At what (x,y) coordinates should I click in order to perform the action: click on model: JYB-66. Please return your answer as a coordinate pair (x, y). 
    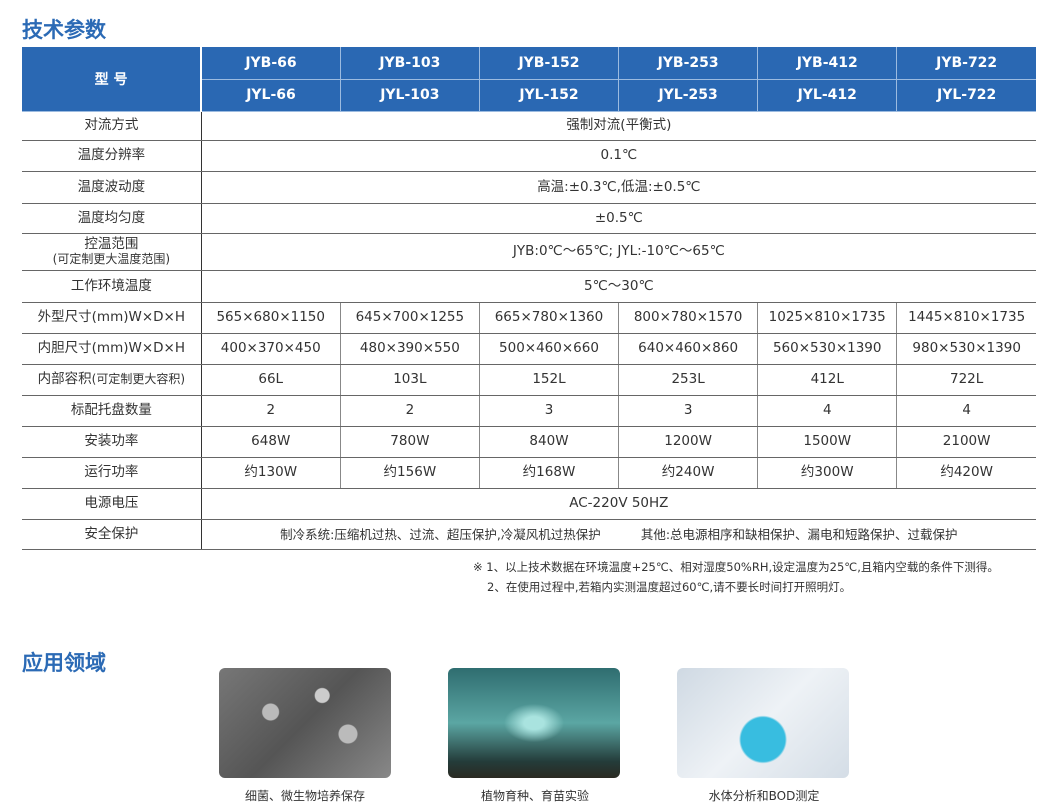
    Looking at the image, I should click on (270, 63).